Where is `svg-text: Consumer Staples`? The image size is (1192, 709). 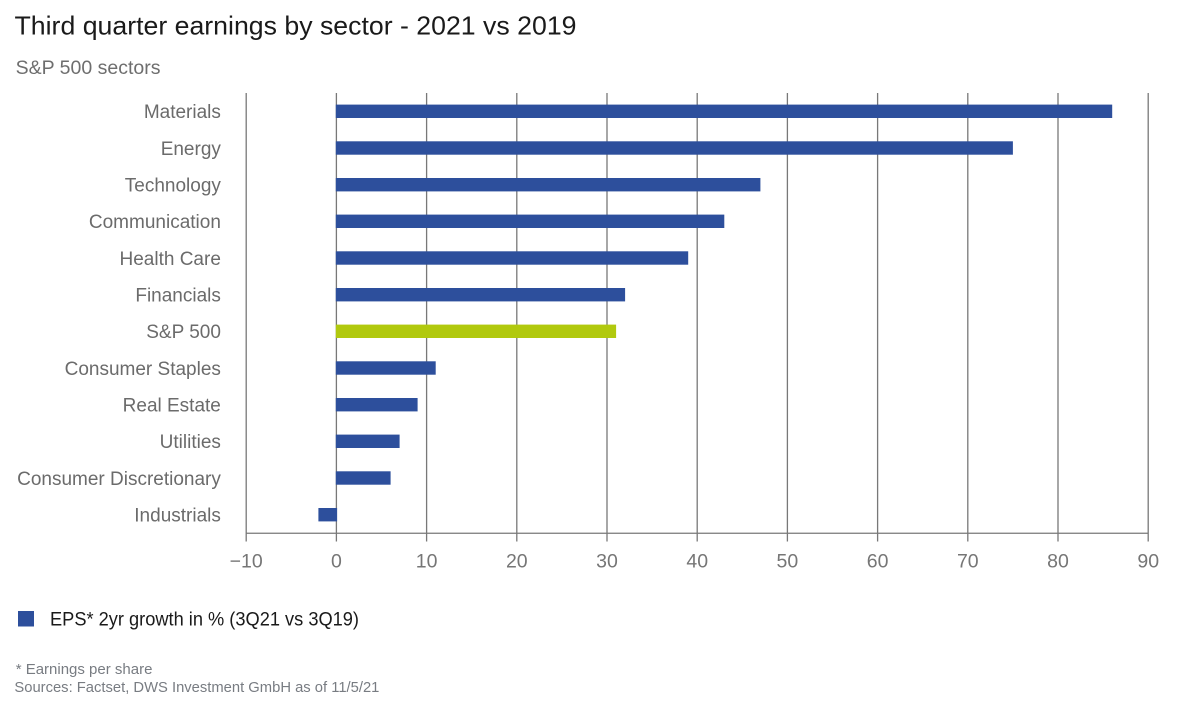 svg-text: Consumer Staples is located at coordinates (143, 369).